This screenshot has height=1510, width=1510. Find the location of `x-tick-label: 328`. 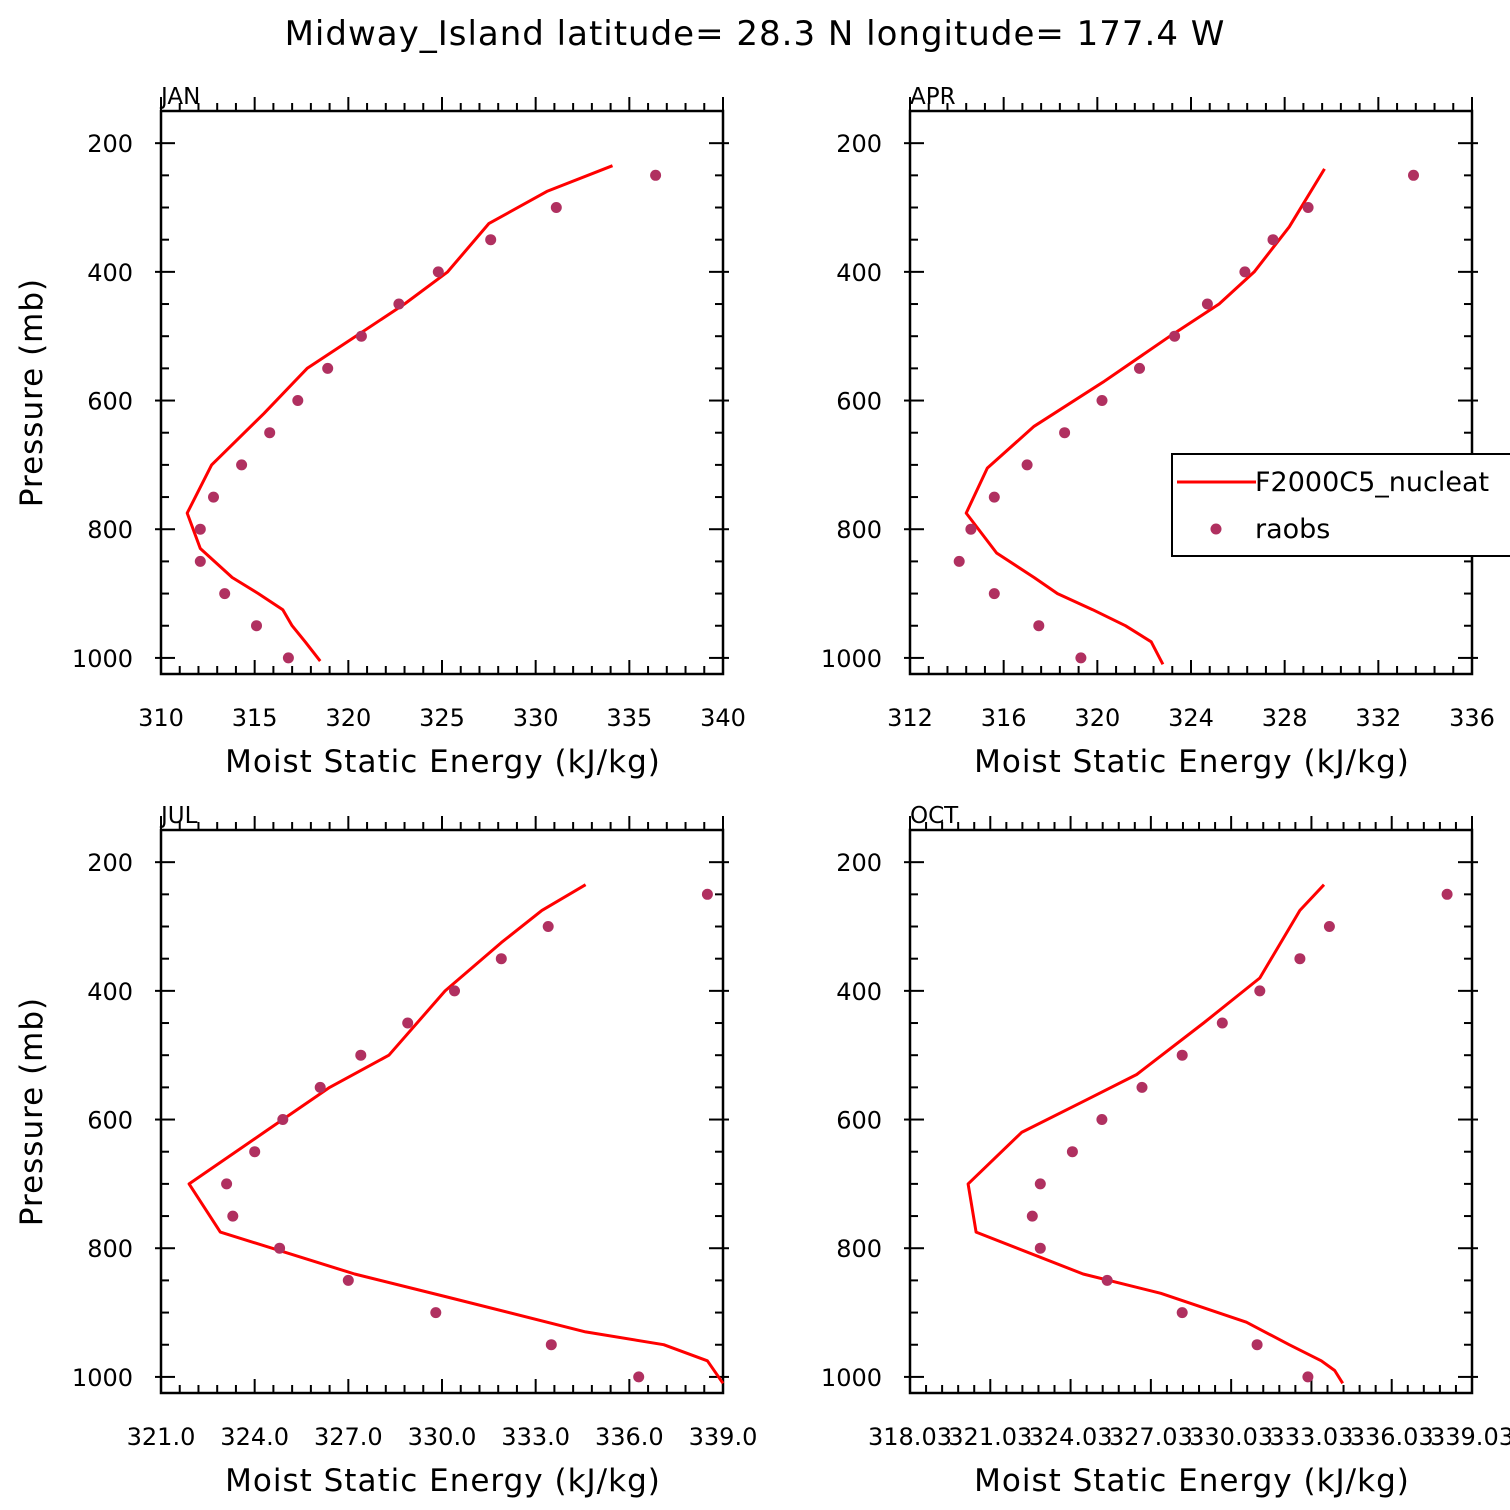

x-tick-label: 328 is located at coordinates (1285, 718).